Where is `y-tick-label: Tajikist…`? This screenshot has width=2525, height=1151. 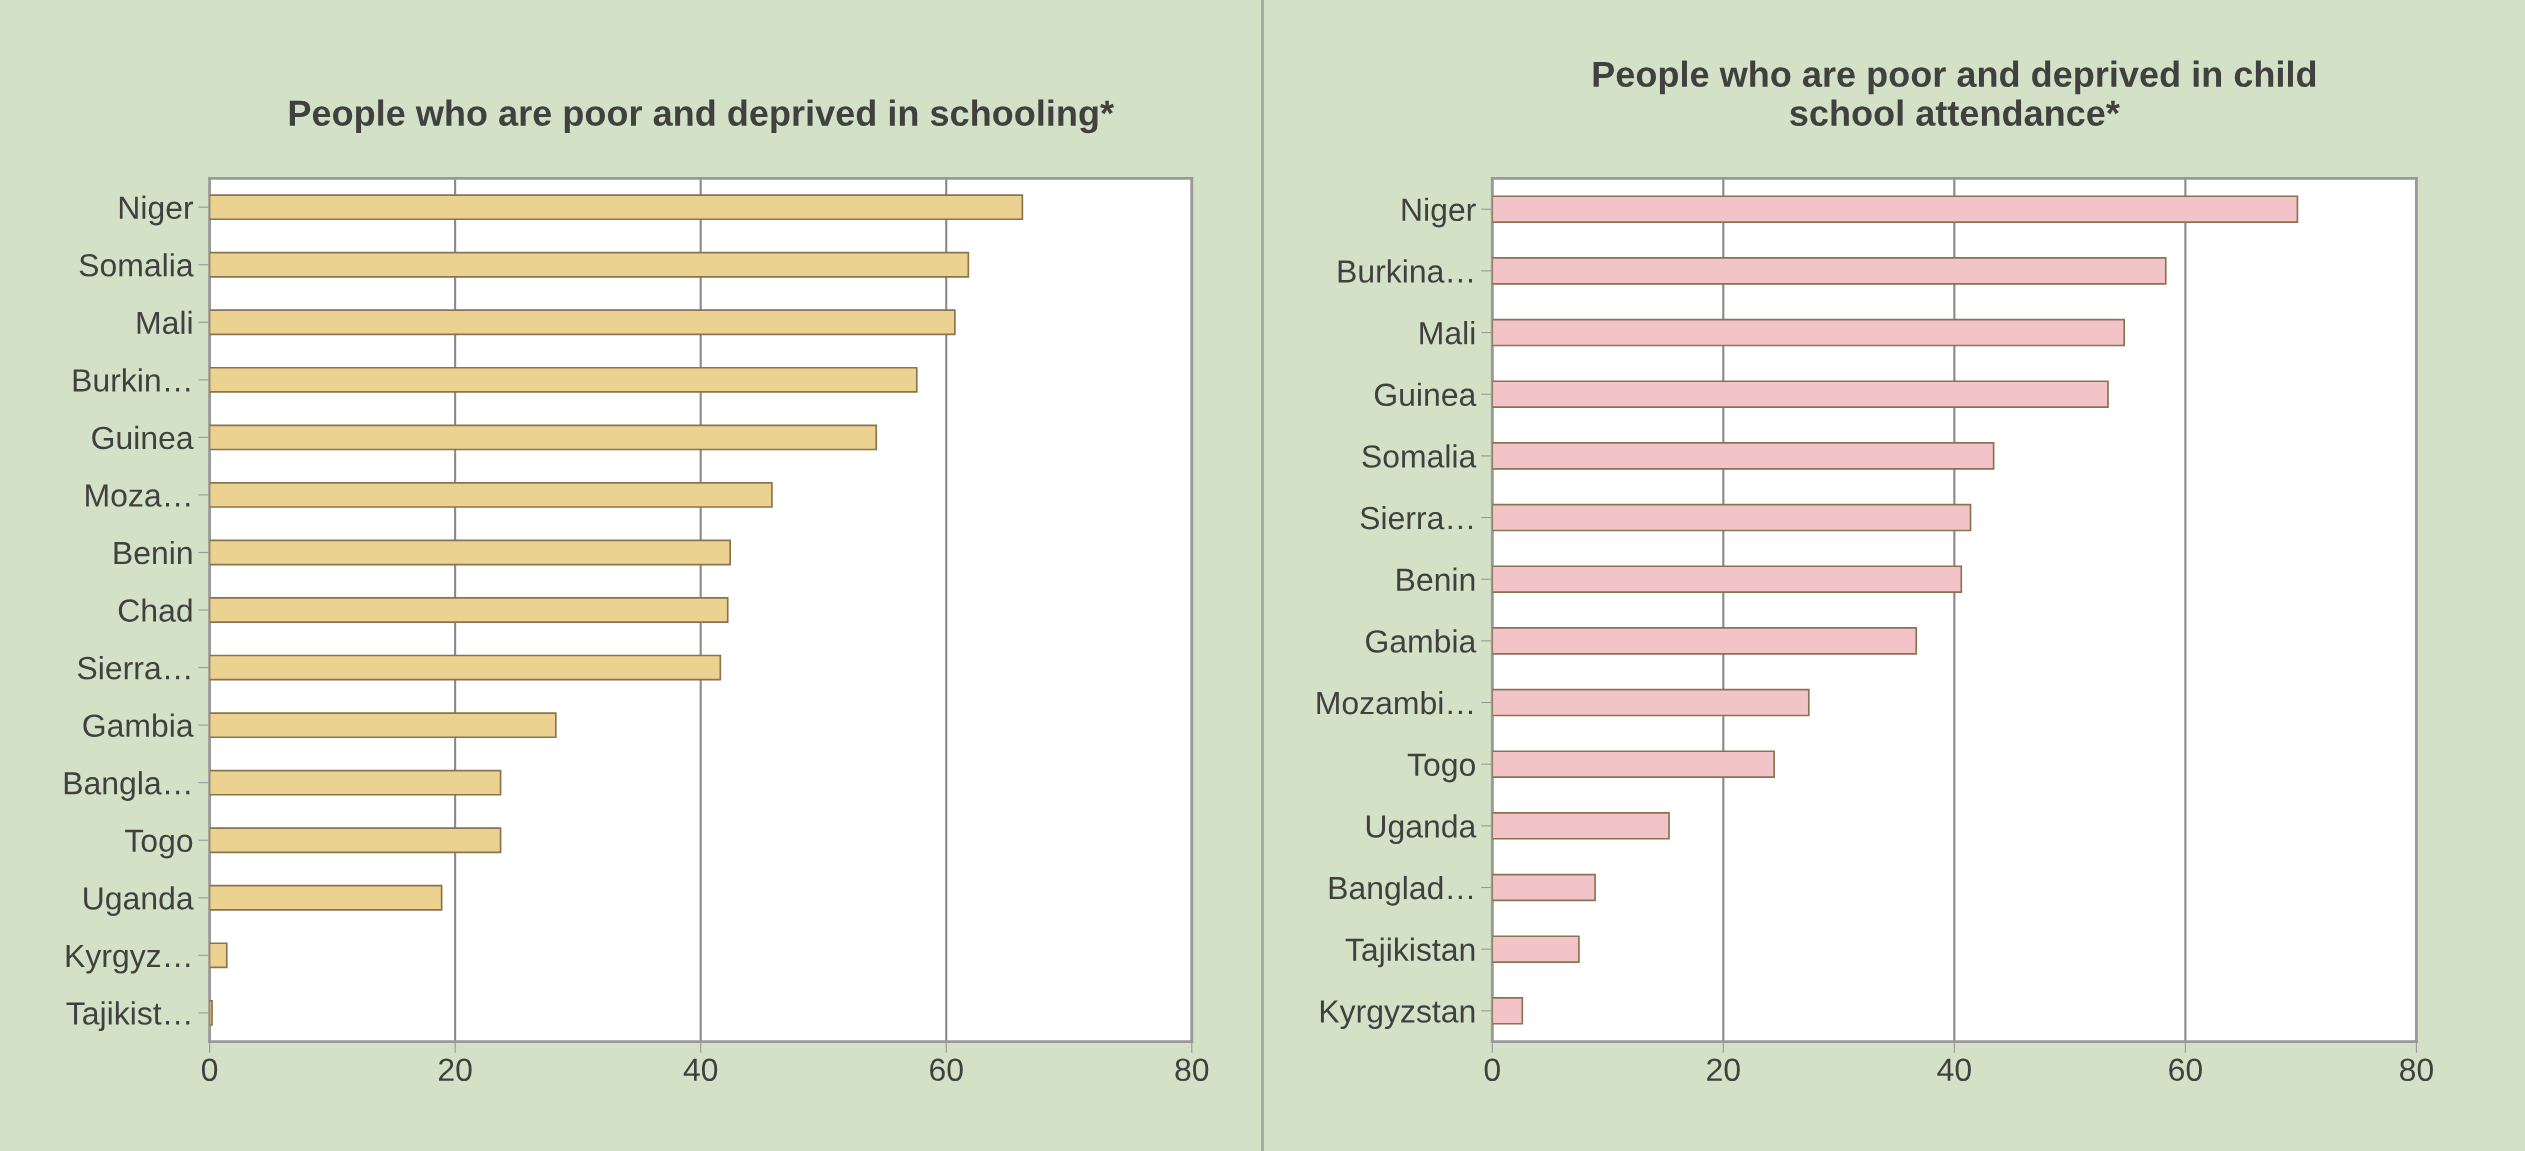
y-tick-label: Tajikist… is located at coordinates (128, 1016).